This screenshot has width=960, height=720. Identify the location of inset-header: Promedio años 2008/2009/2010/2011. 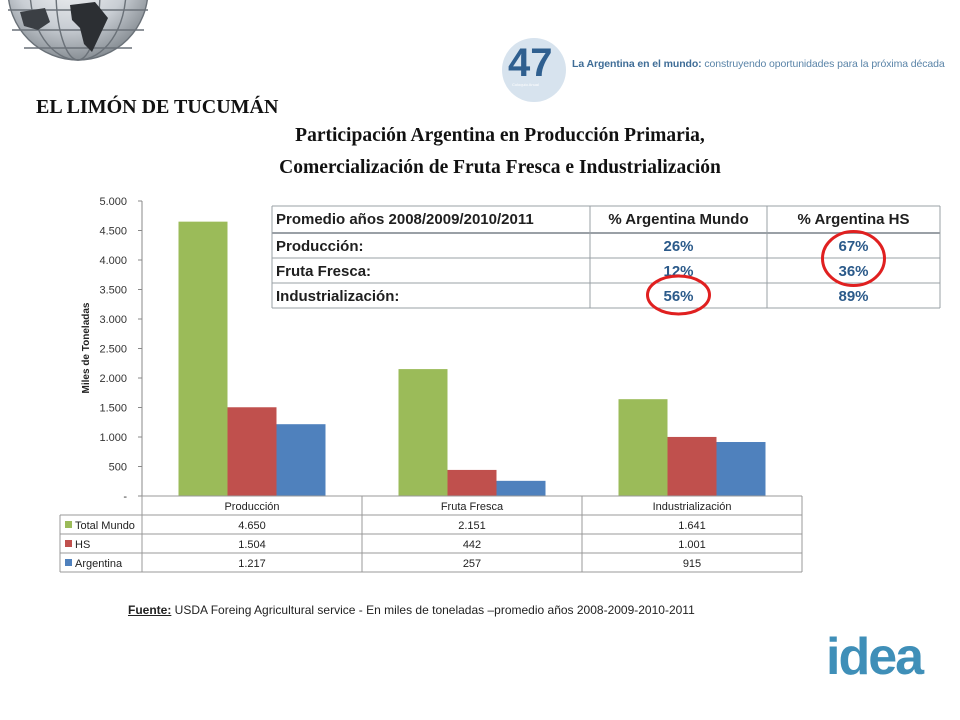
(405, 219).